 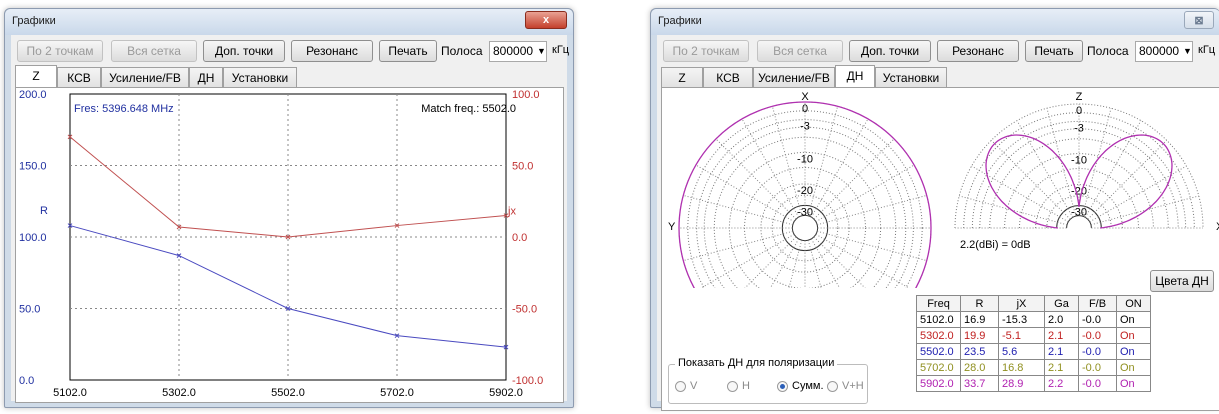 I want to click on data-point-r, so click(x=70, y=225).